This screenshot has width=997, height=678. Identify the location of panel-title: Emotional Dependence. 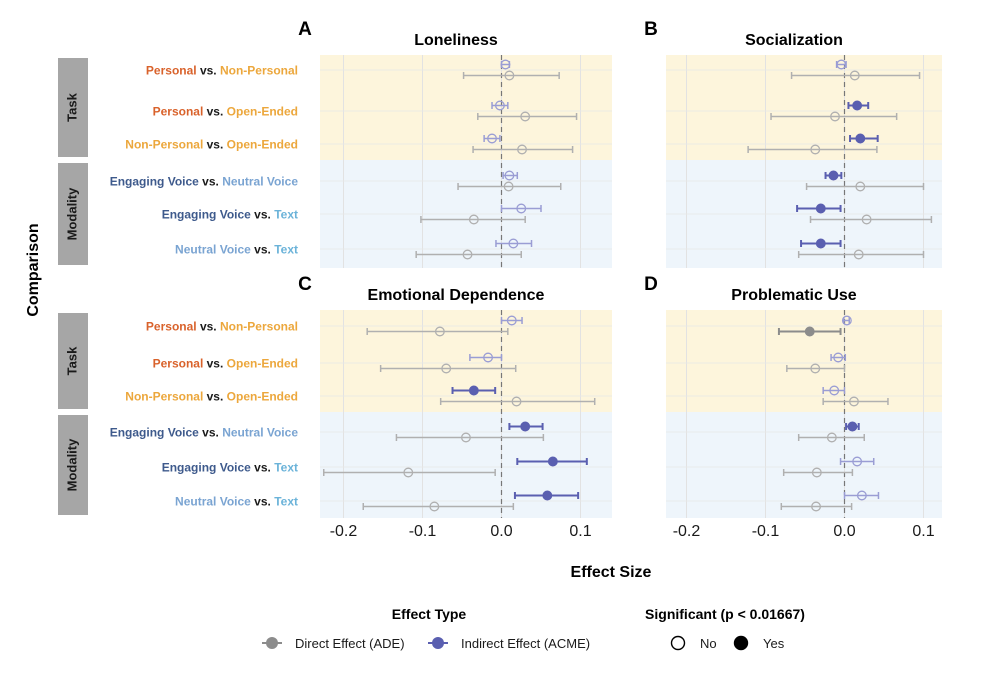
(456, 295).